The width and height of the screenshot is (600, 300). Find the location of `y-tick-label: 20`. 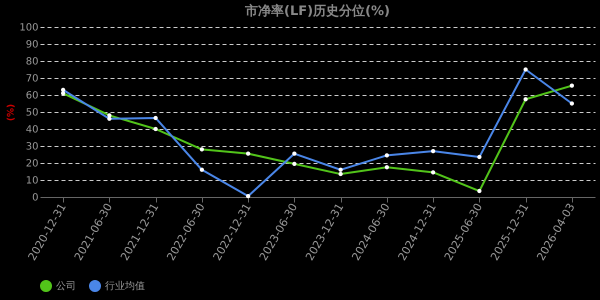

y-tick-label: 20 is located at coordinates (32, 164).